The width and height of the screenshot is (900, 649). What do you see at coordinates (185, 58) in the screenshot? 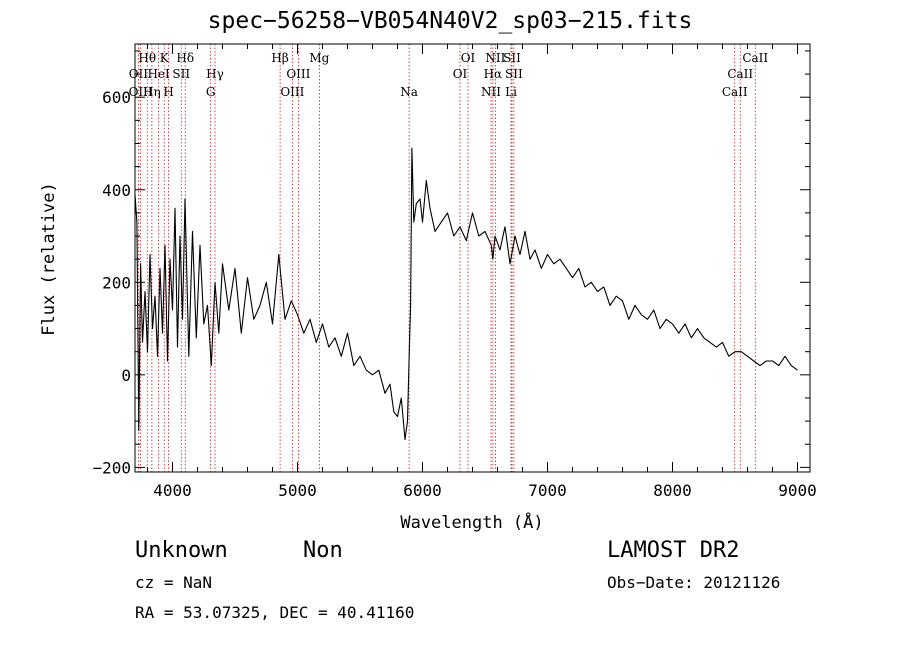
I see `spectral-line-label: Hδ` at bounding box center [185, 58].